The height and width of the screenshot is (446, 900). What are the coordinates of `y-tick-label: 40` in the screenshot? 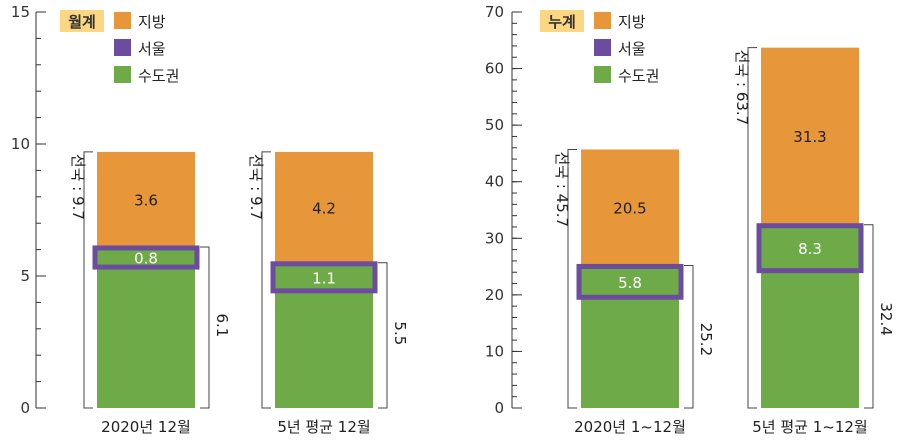 It's located at (494, 182).